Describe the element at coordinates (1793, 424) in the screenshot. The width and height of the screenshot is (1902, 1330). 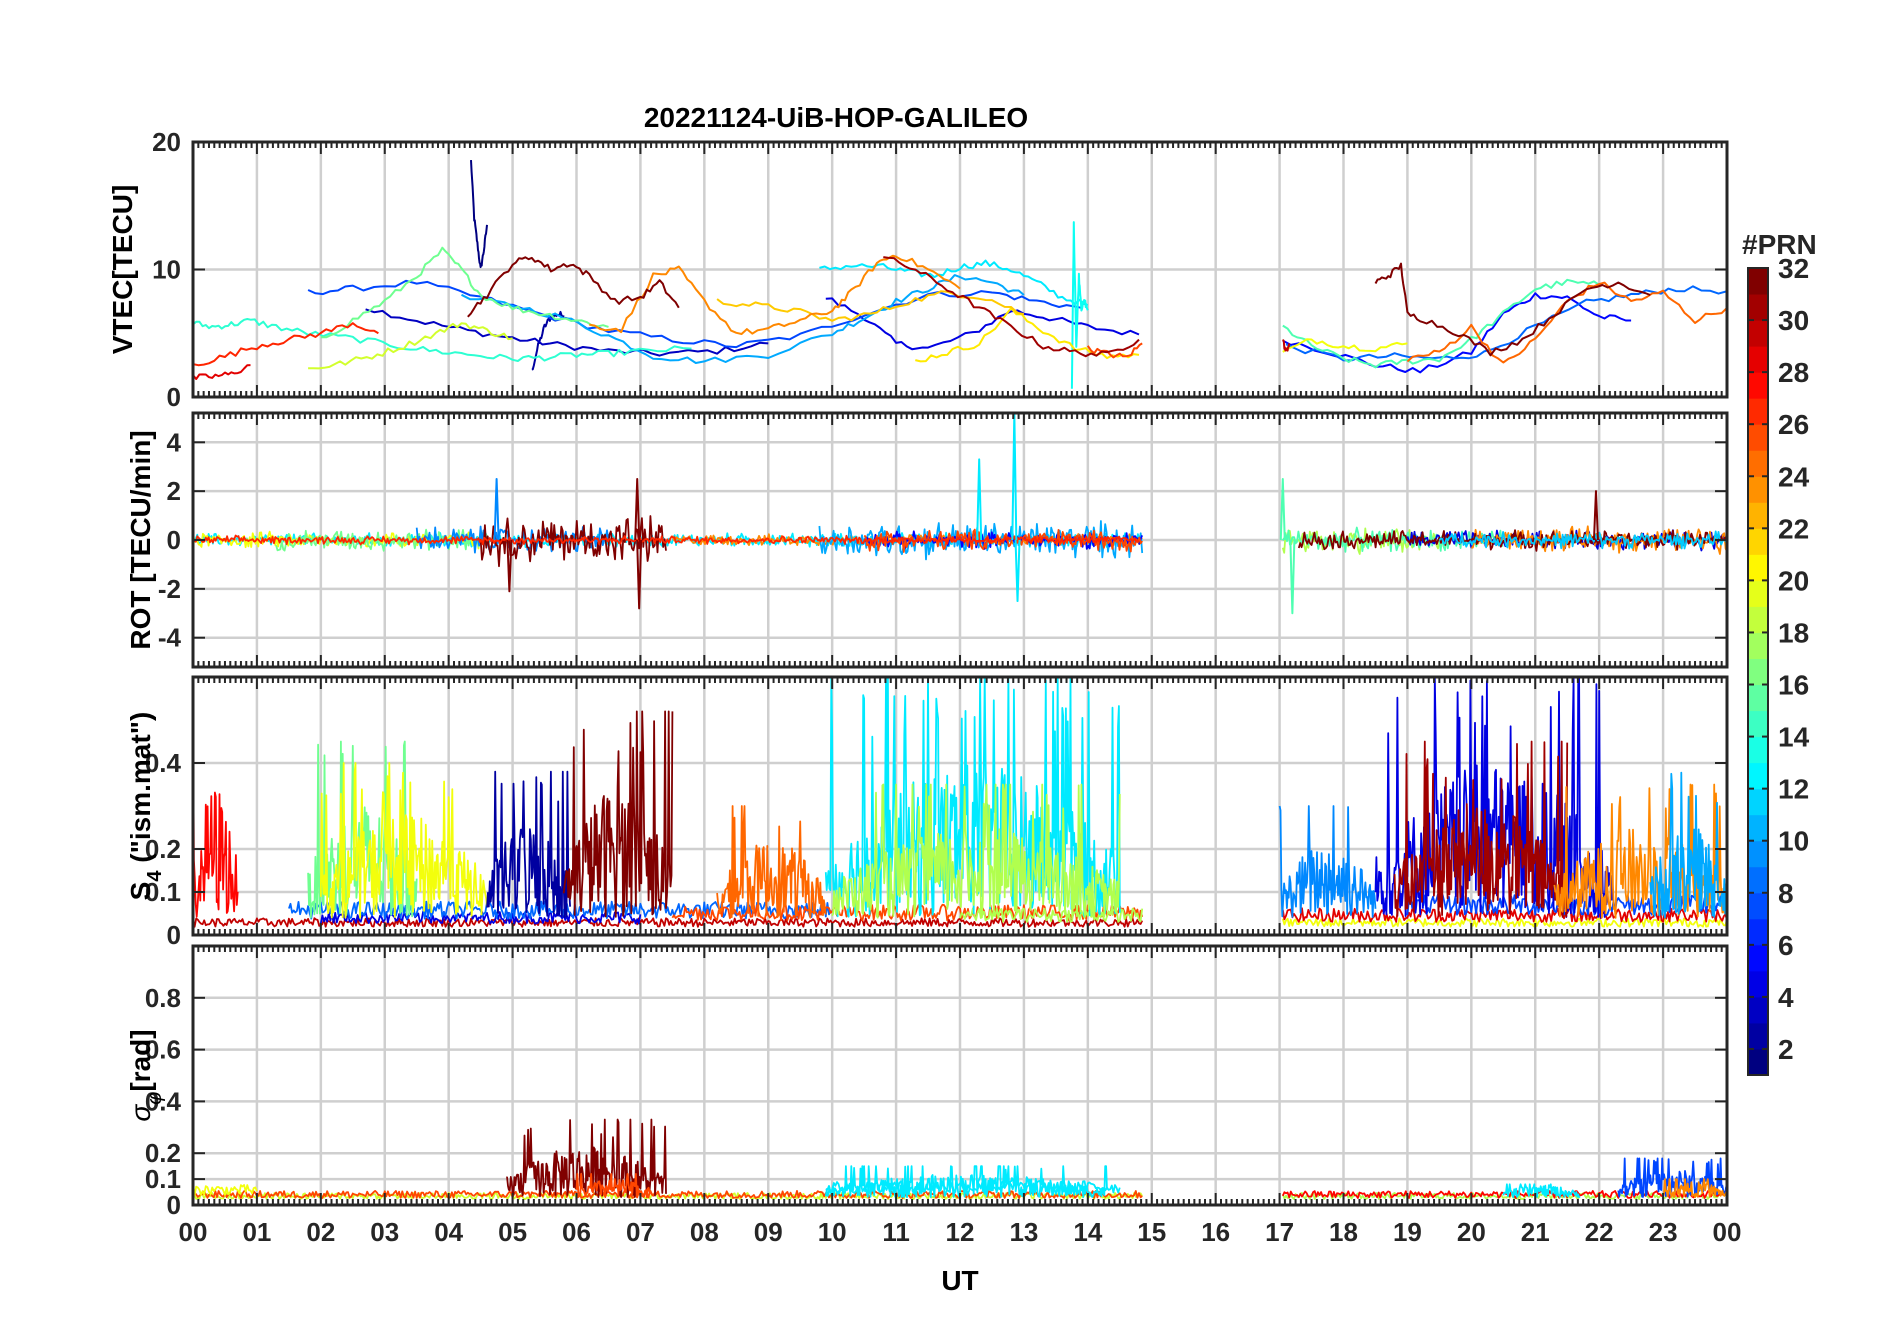
I see `colorbar-tick-label: 26` at that location.